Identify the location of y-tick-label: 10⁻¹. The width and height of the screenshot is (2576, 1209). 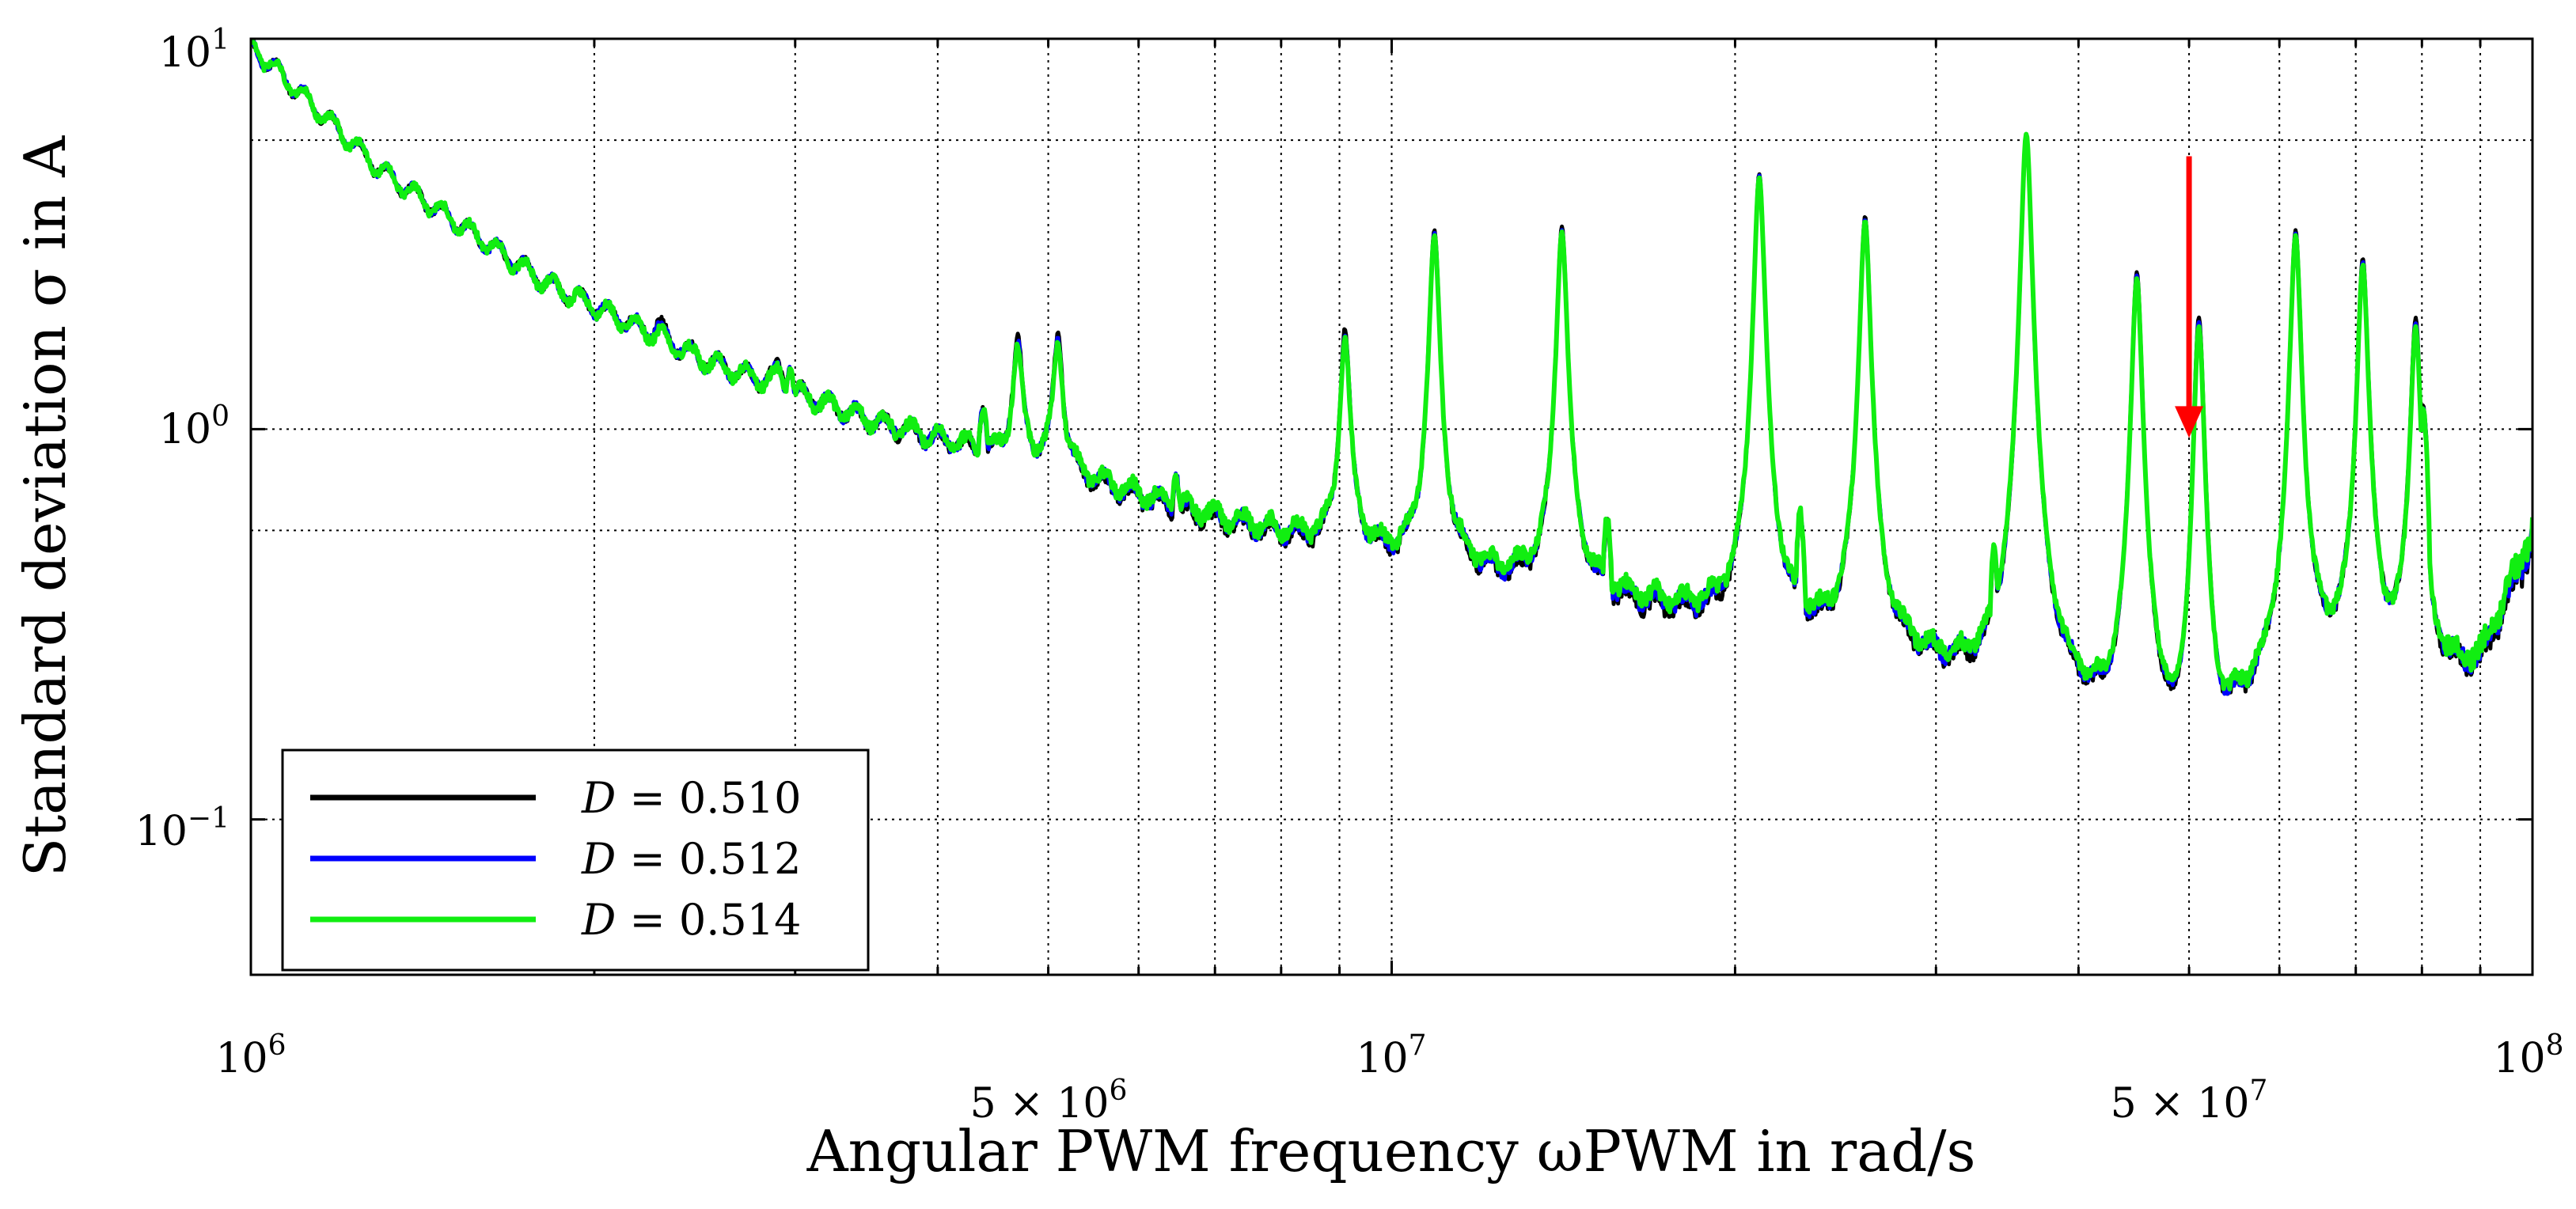
(182, 828).